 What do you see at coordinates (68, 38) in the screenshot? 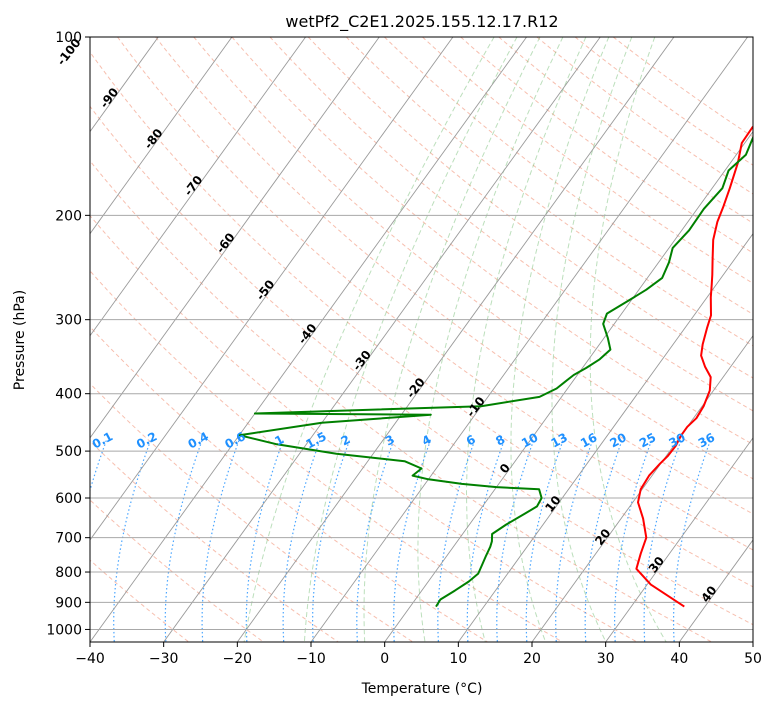
I see `y-tick-label: 100` at bounding box center [68, 38].